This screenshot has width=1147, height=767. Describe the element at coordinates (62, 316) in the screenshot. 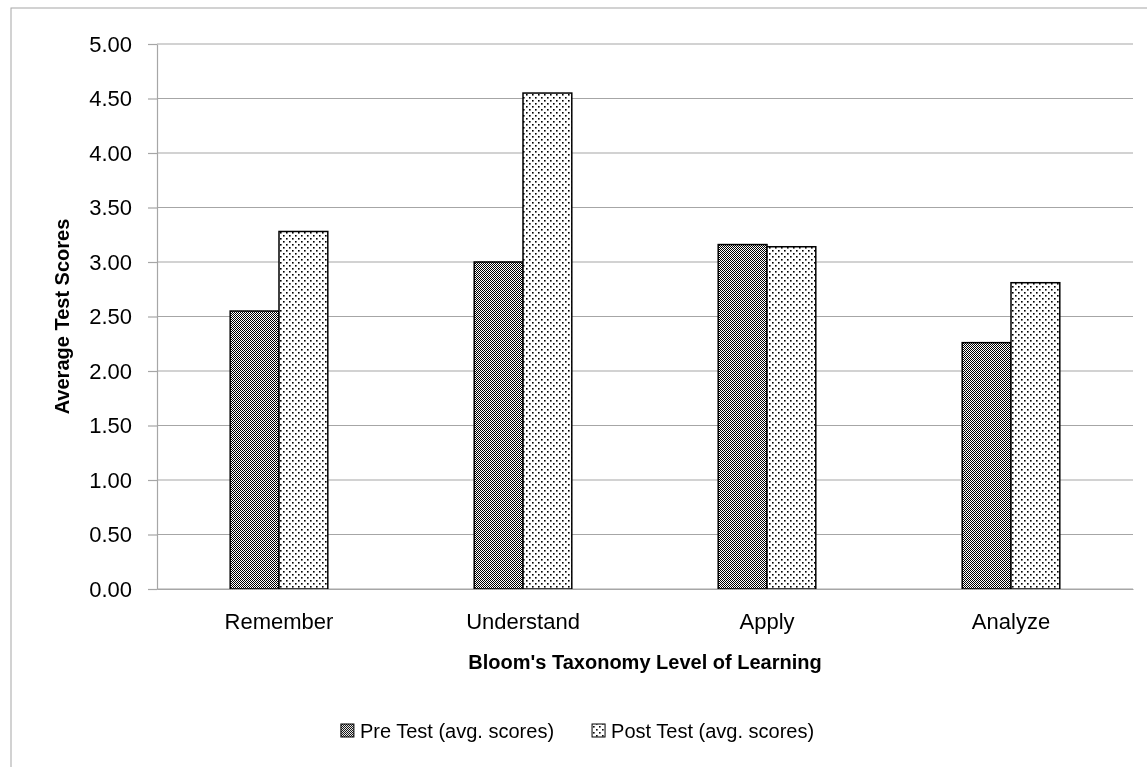

I see `y-axis-title: Average Test Scores` at that location.